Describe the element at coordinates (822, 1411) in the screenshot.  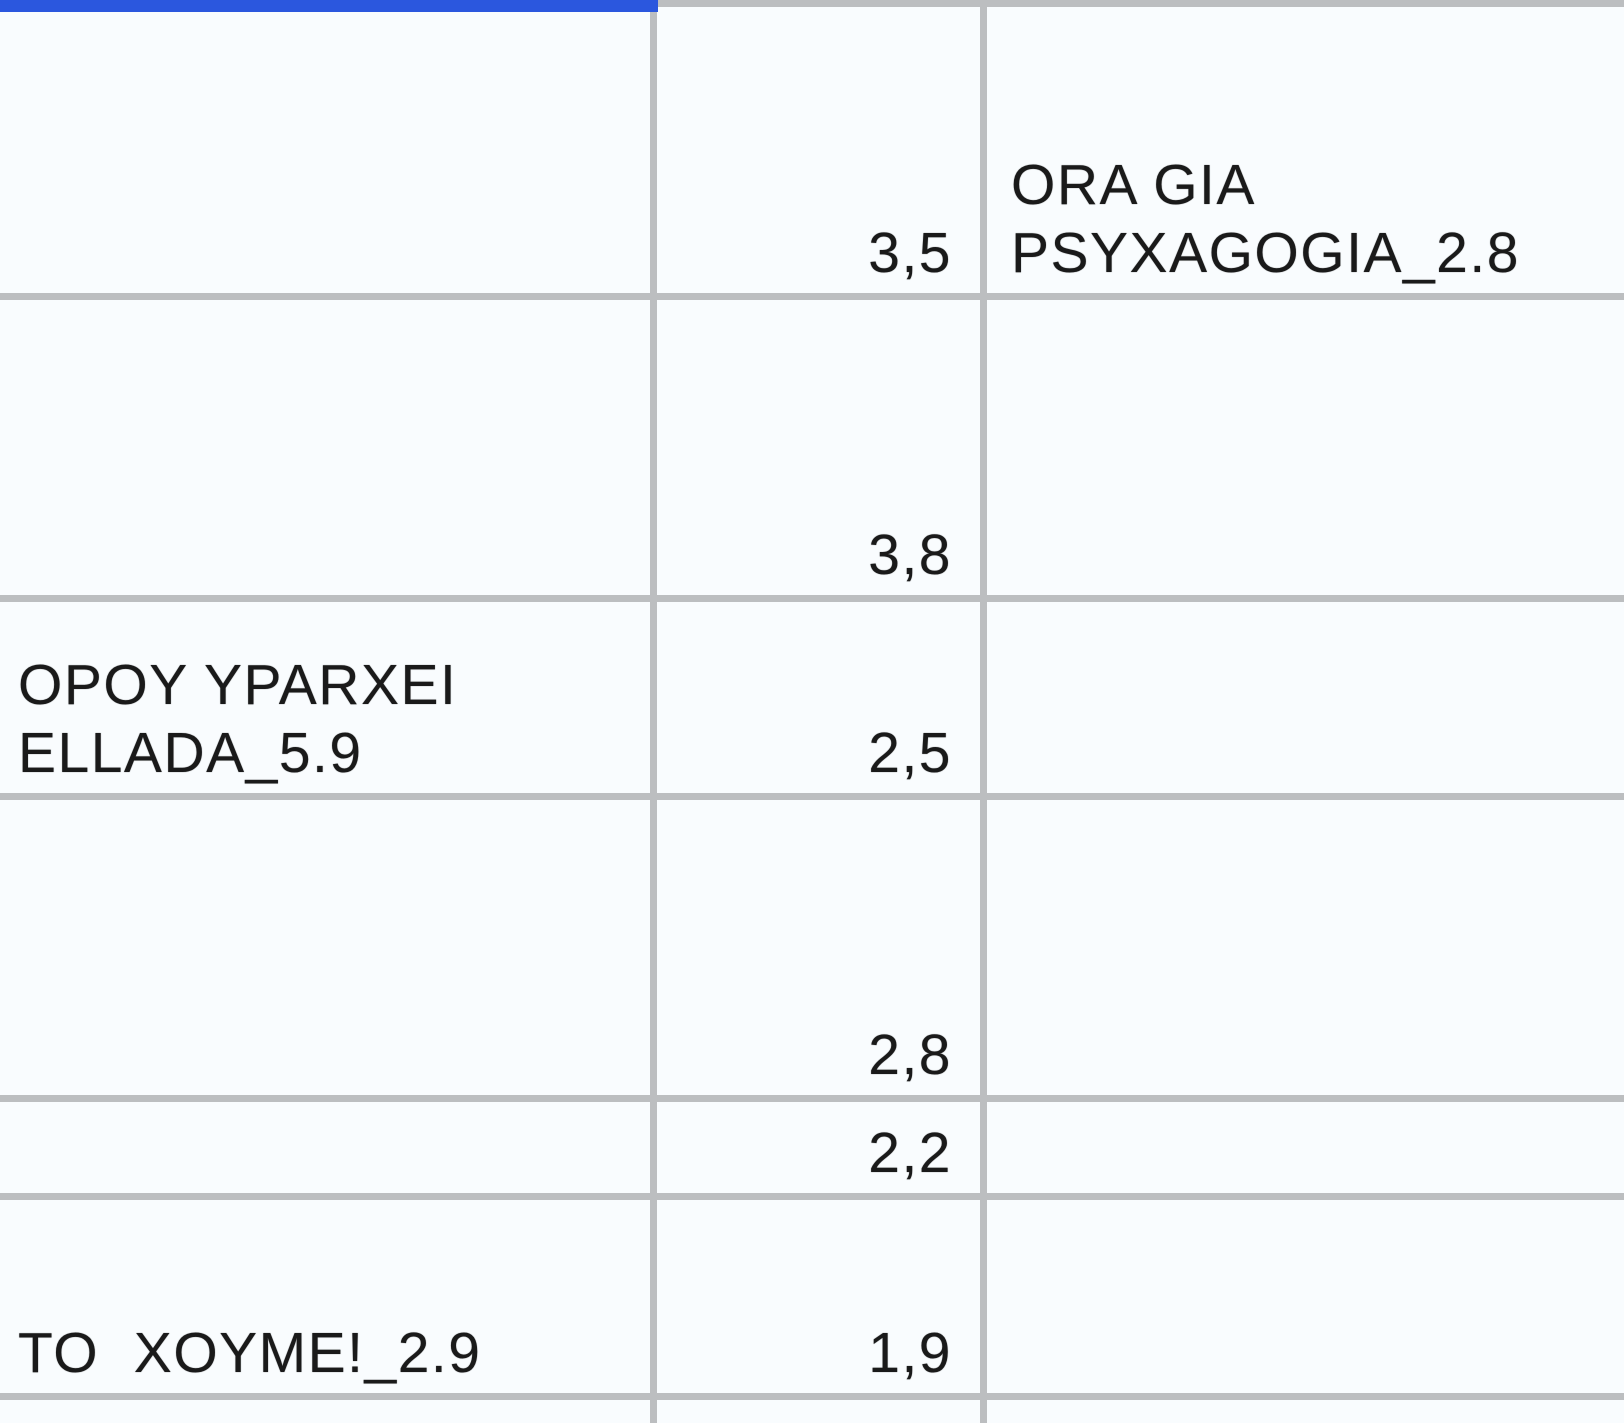
I see `cell-rating-value` at that location.